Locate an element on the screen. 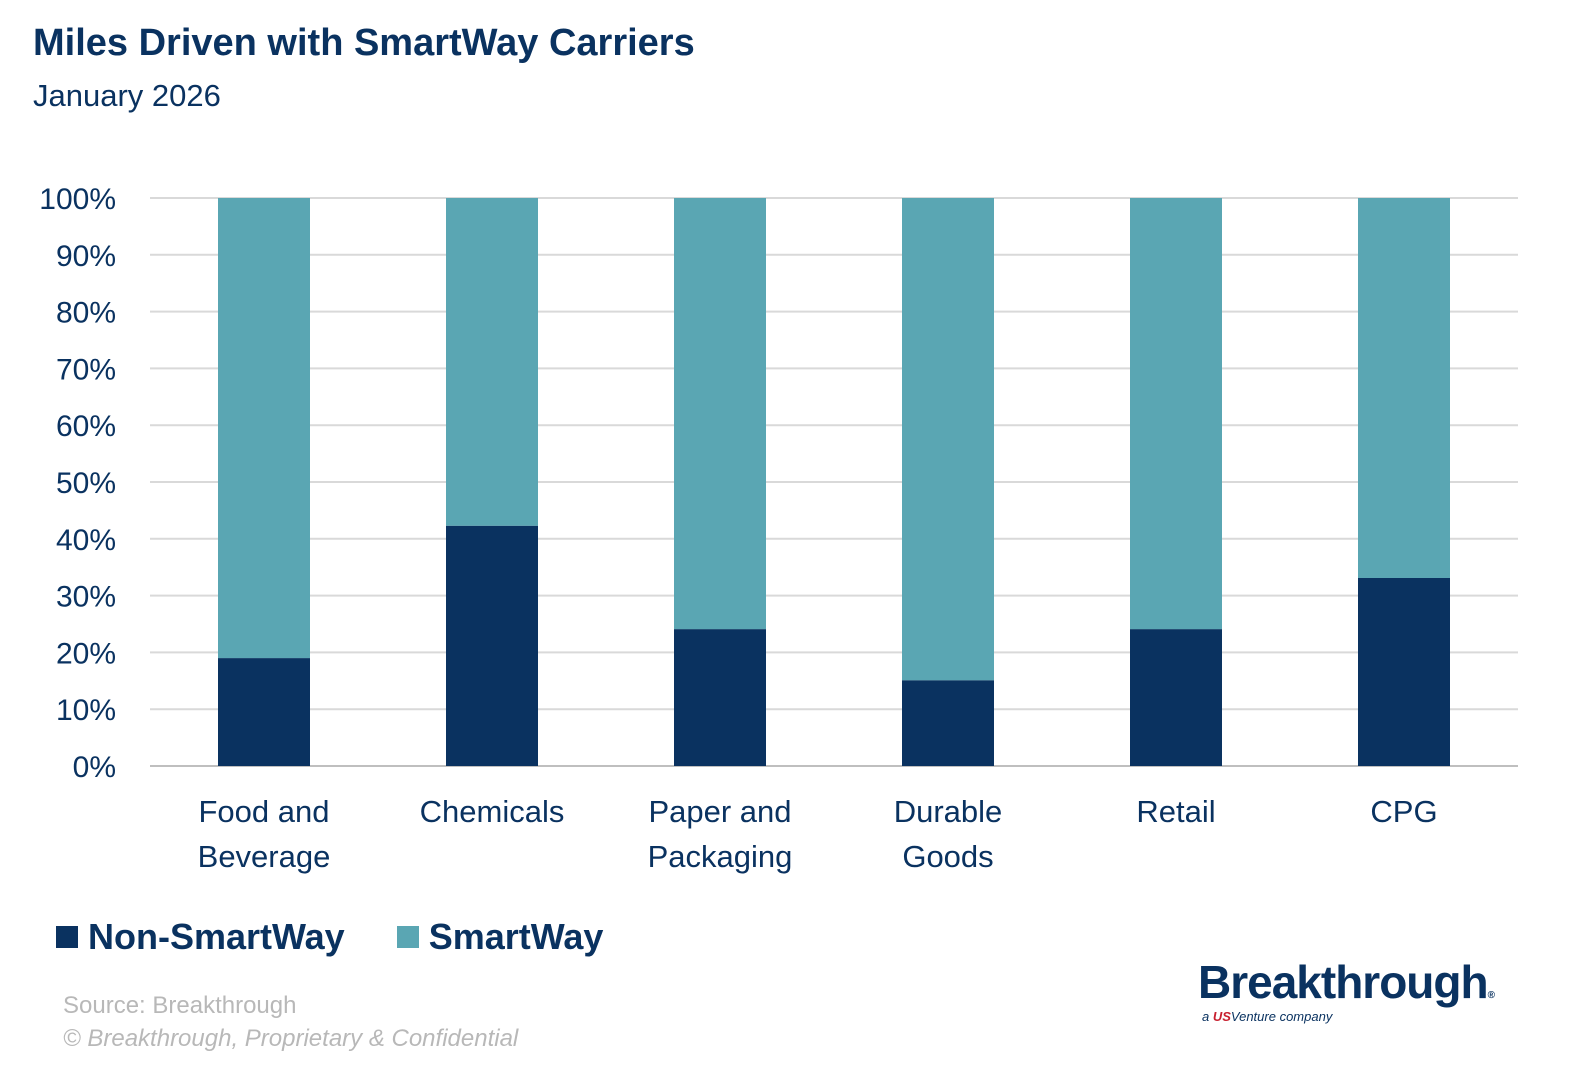 Image resolution: width=1588 pixels, height=1087 pixels. legend: Non-SmartWay SmartWay is located at coordinates (329, 937).